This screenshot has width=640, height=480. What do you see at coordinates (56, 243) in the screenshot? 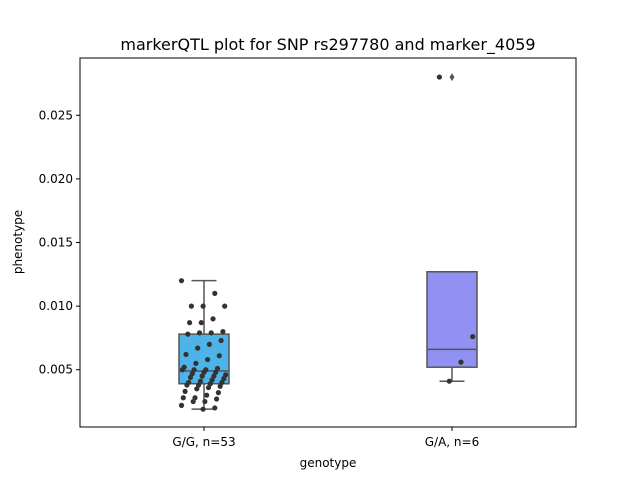
I see `y-tick-label: 0.015` at bounding box center [56, 243].